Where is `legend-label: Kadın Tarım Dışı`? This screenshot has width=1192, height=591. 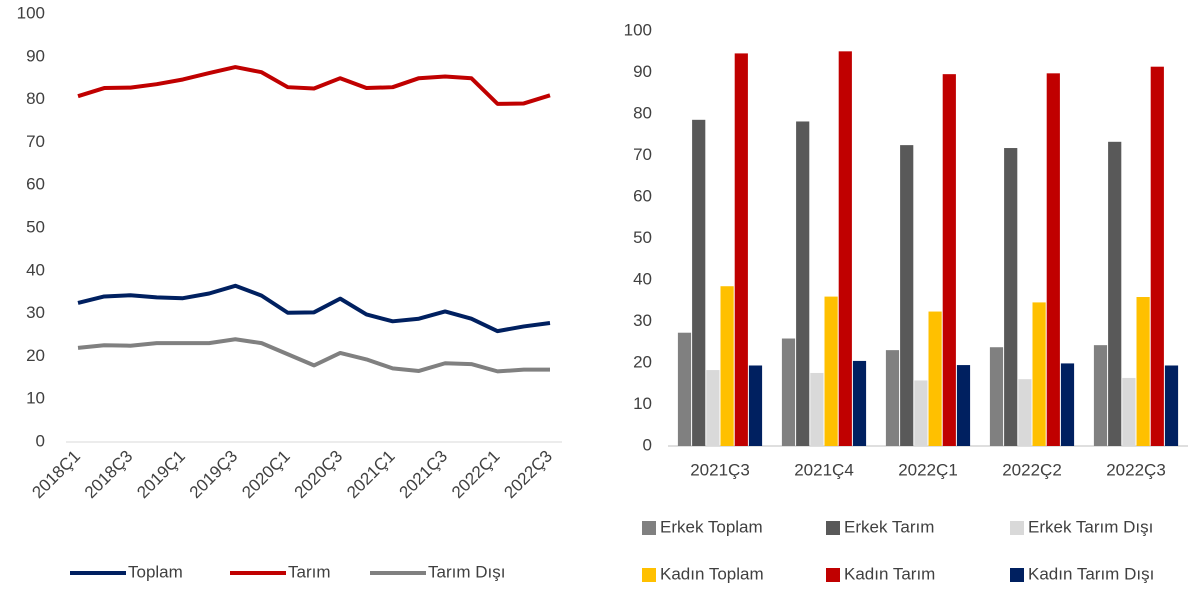
legend-label: Kadın Tarım Dışı is located at coordinates (1091, 573).